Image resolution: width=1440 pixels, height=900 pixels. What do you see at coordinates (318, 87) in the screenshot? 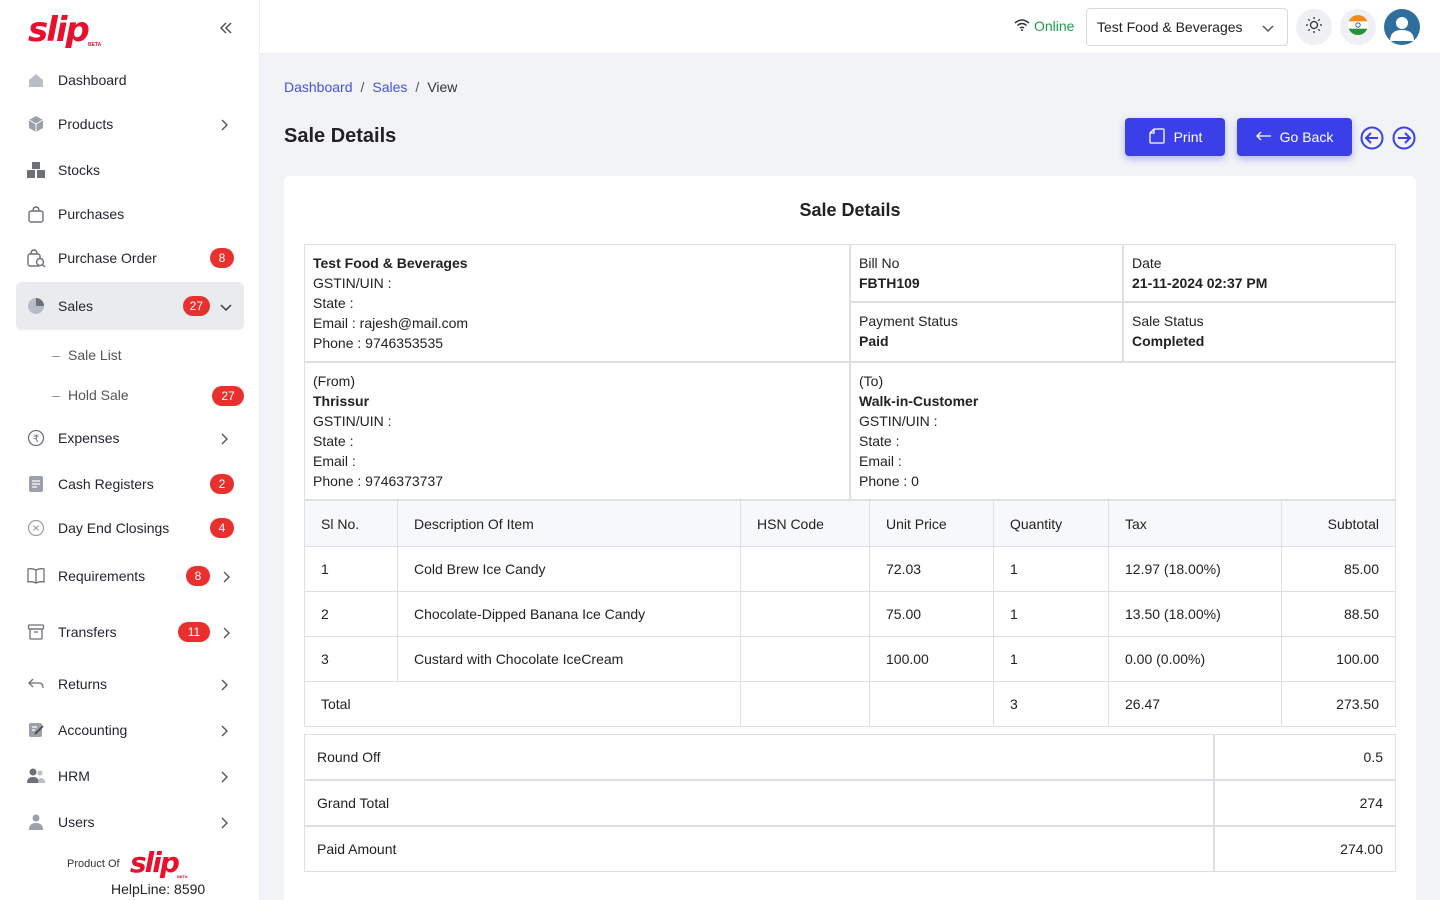
I see `breadcrumb-dashboard: Dashboard` at bounding box center [318, 87].